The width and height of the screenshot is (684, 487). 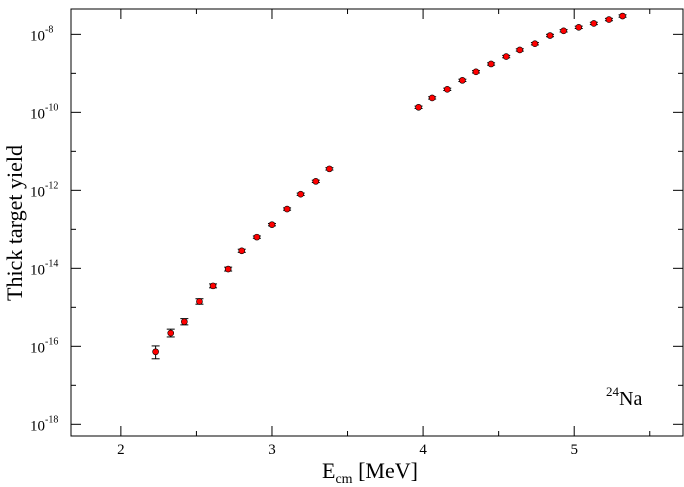 I want to click on isotope-annotation: 24Na, so click(x=624, y=397).